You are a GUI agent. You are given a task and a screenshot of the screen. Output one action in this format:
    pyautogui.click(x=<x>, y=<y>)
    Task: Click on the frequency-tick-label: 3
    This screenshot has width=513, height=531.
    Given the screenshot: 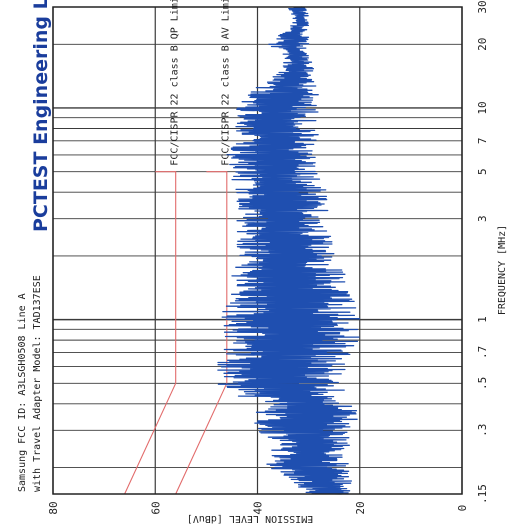 What is the action you would take?
    pyautogui.click(x=482, y=218)
    